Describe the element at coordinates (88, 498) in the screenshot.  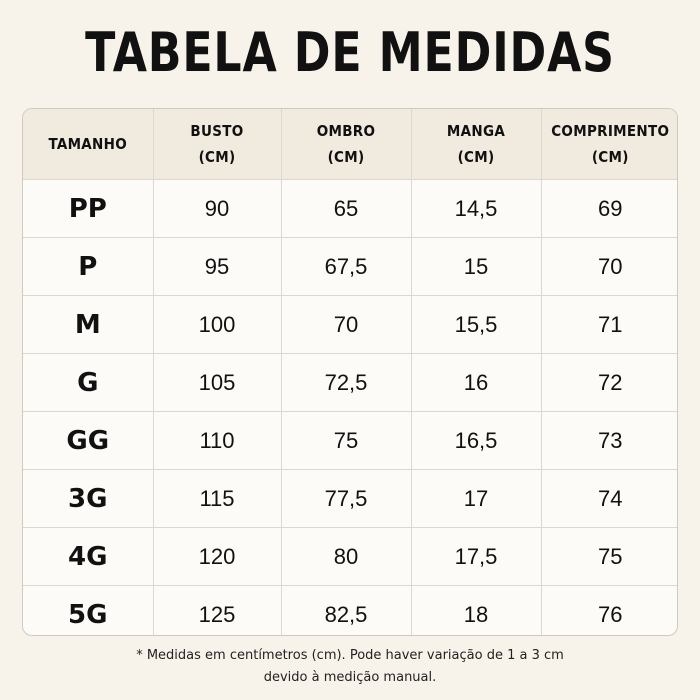
I see `size-cell: 3G` at that location.